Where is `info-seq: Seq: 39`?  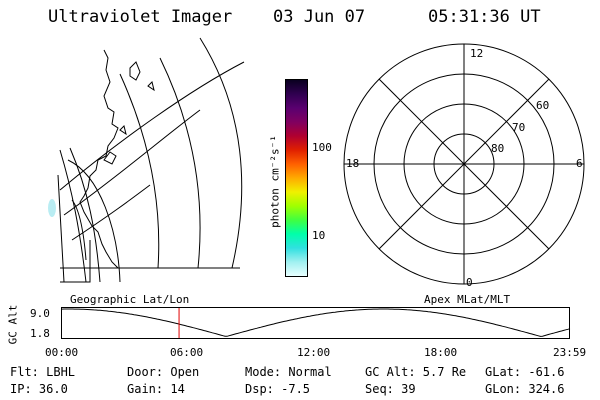
info-seq: Seq: 39 is located at coordinates (390, 389).